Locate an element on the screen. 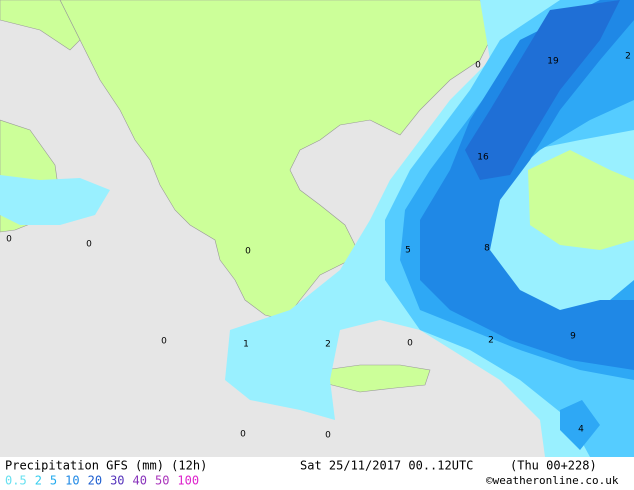  date: Sat 25/11/2017 00..12UTC is located at coordinates (386, 466).